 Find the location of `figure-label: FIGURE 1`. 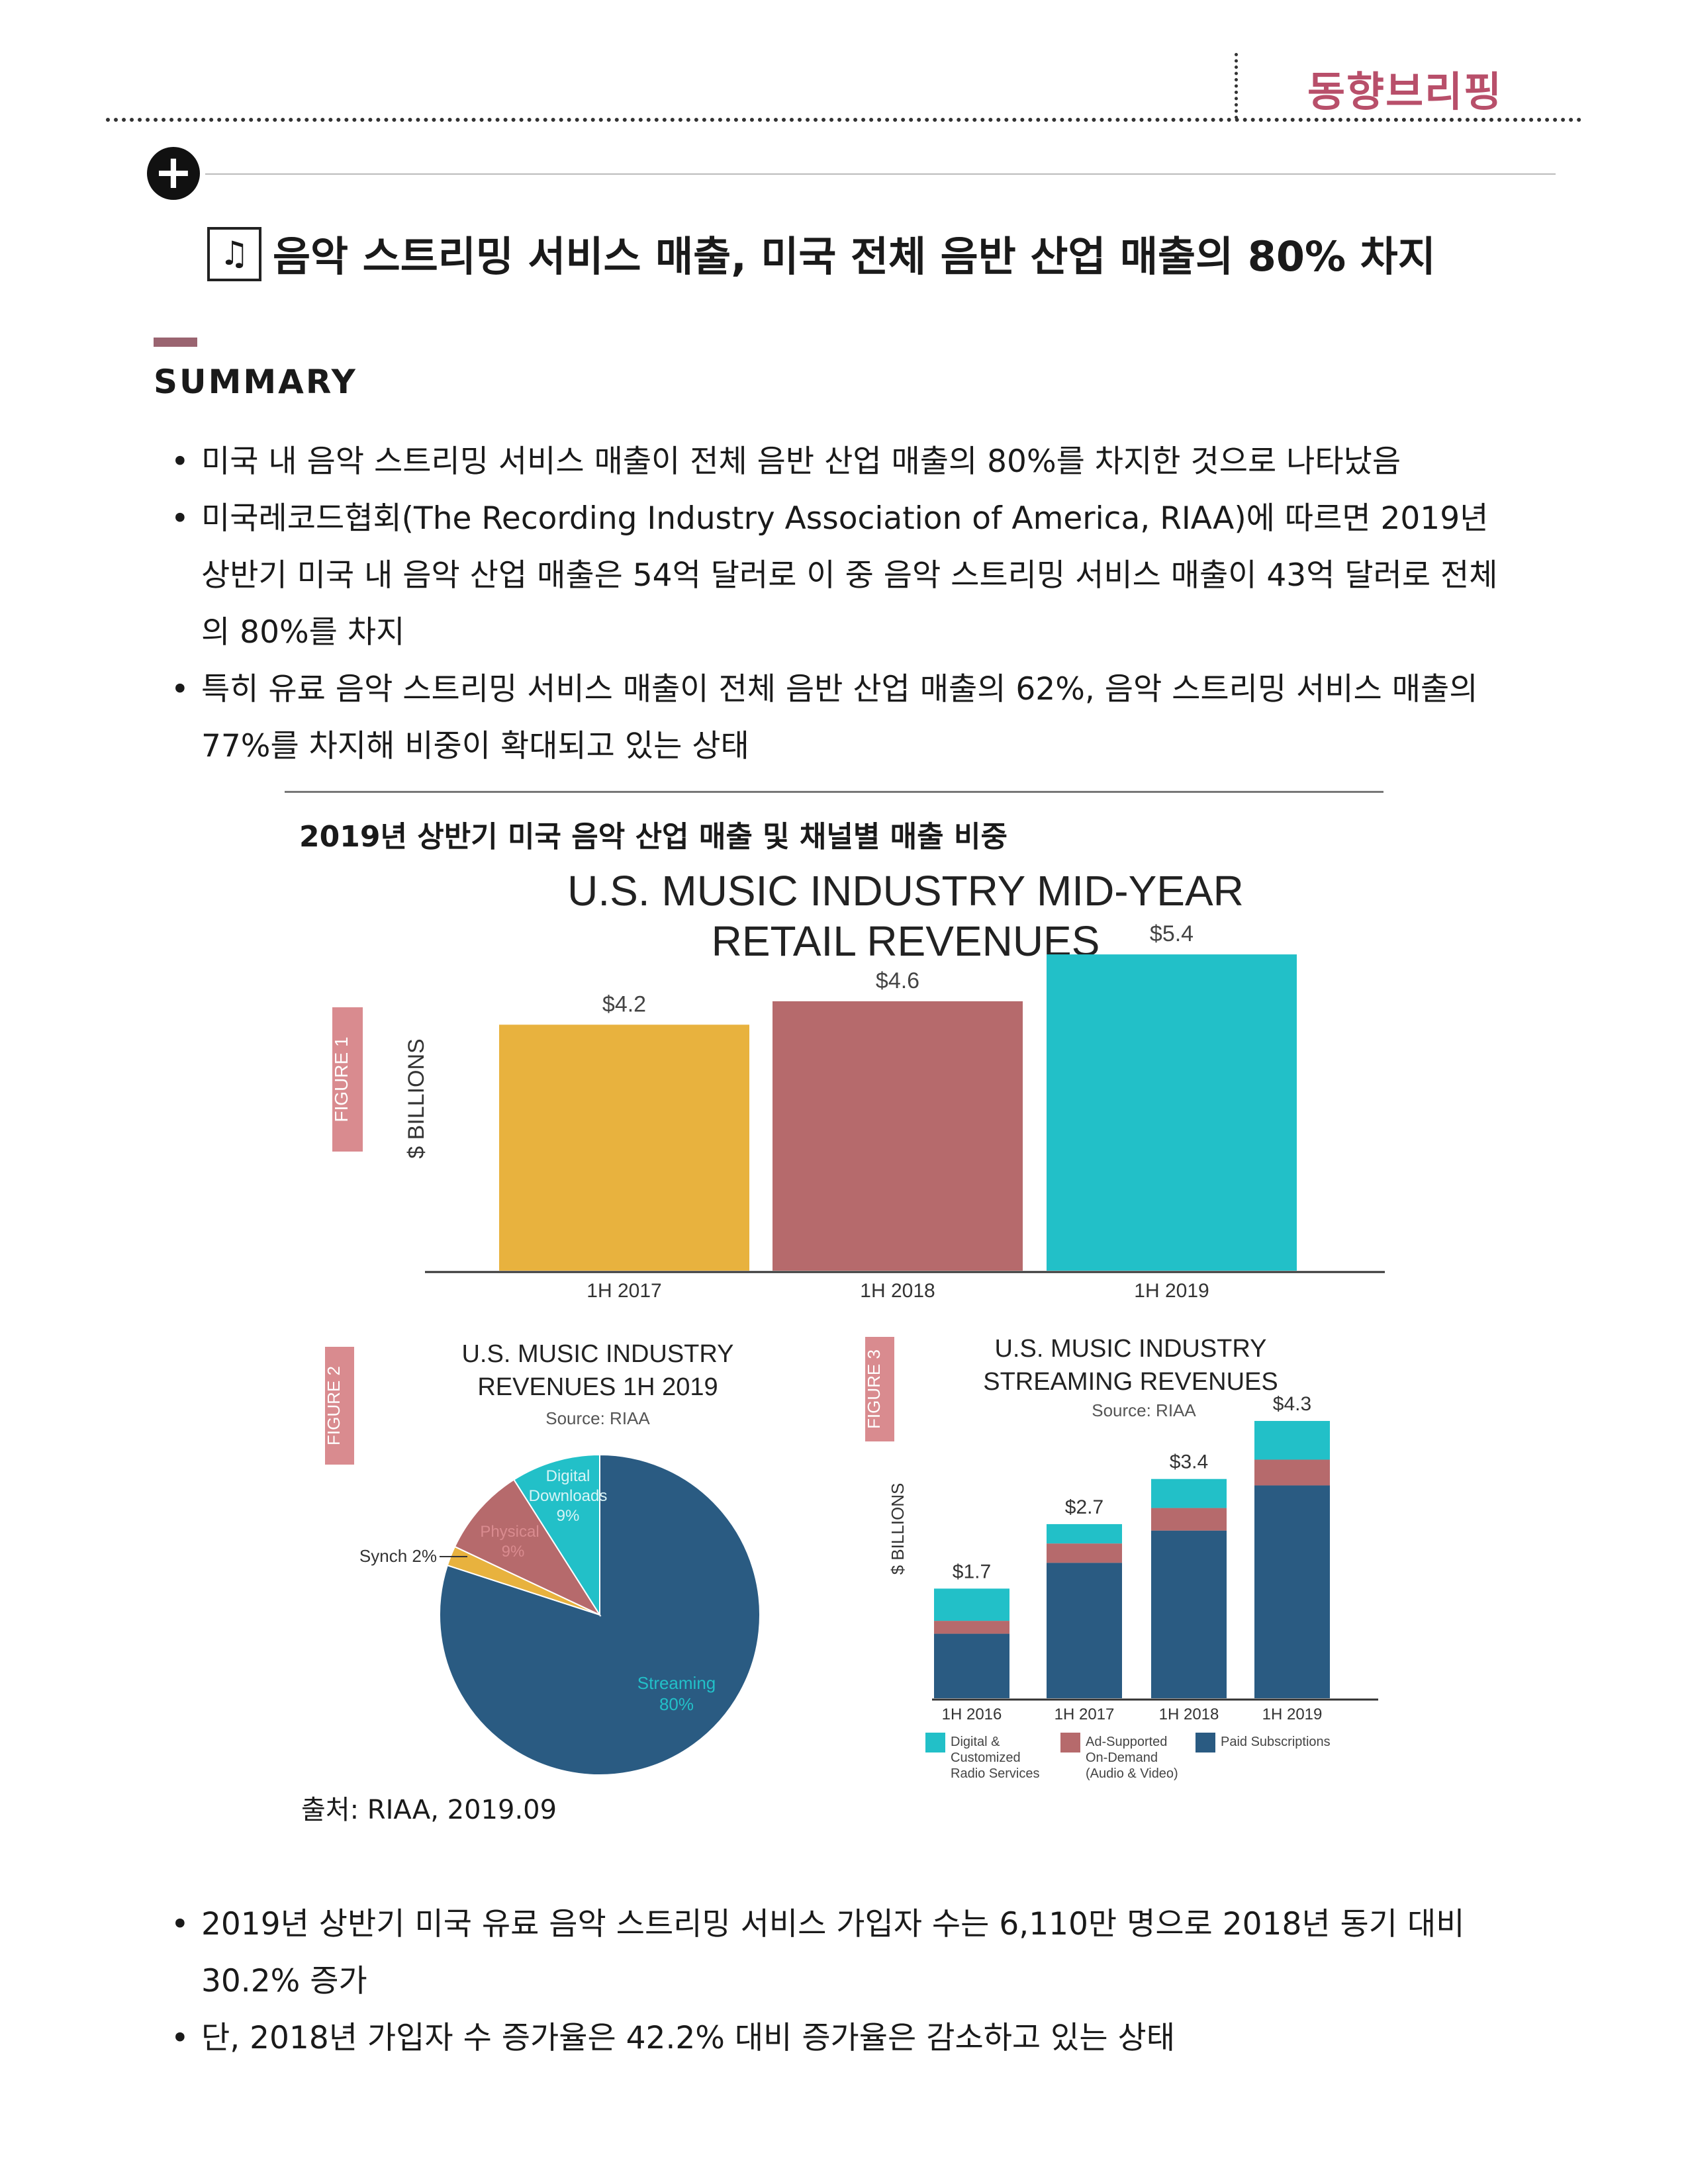

figure-label: FIGURE 1 is located at coordinates (341, 1079).